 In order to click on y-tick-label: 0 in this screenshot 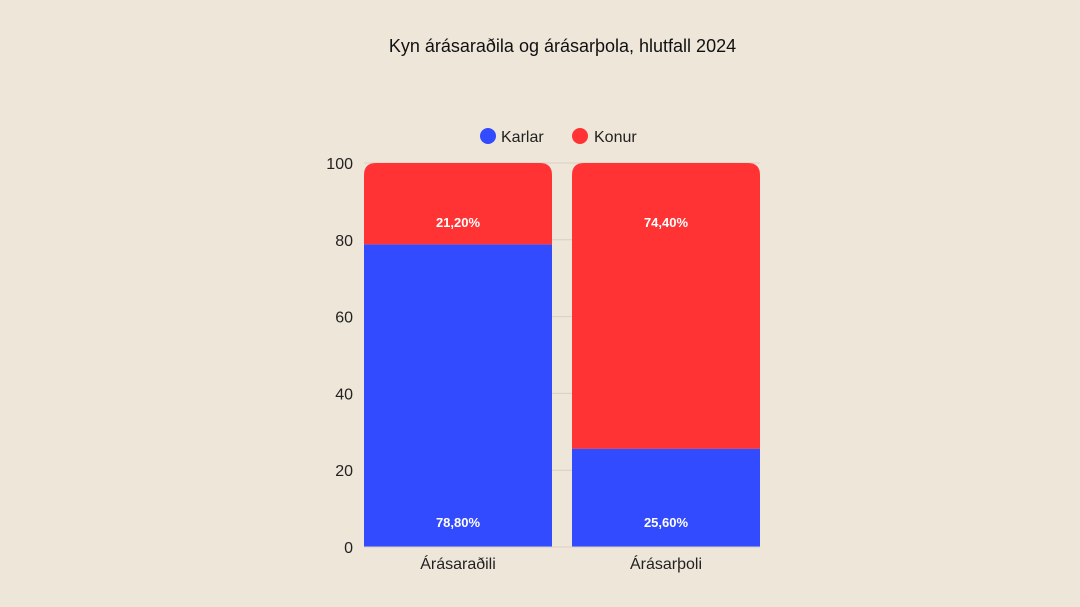, I will do `click(348, 548)`.